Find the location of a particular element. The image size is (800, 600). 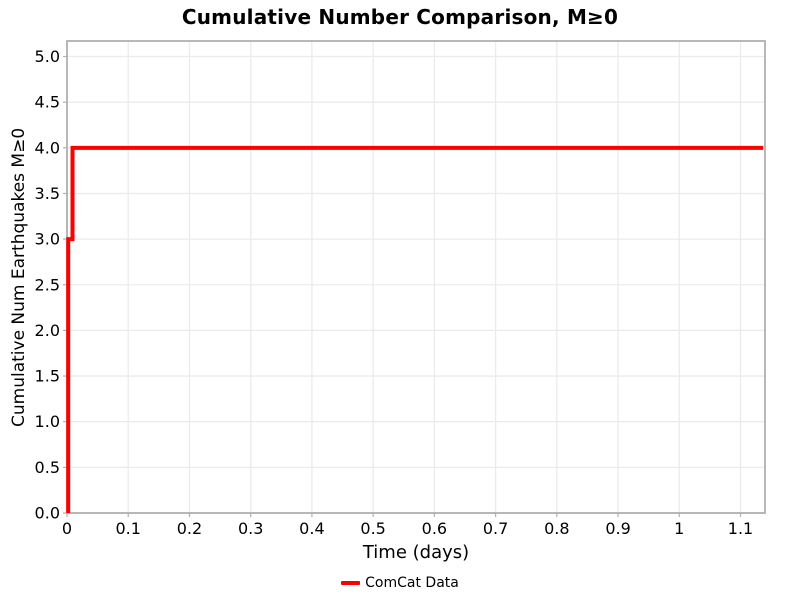

x-tick-label: 0.1 is located at coordinates (128, 528).